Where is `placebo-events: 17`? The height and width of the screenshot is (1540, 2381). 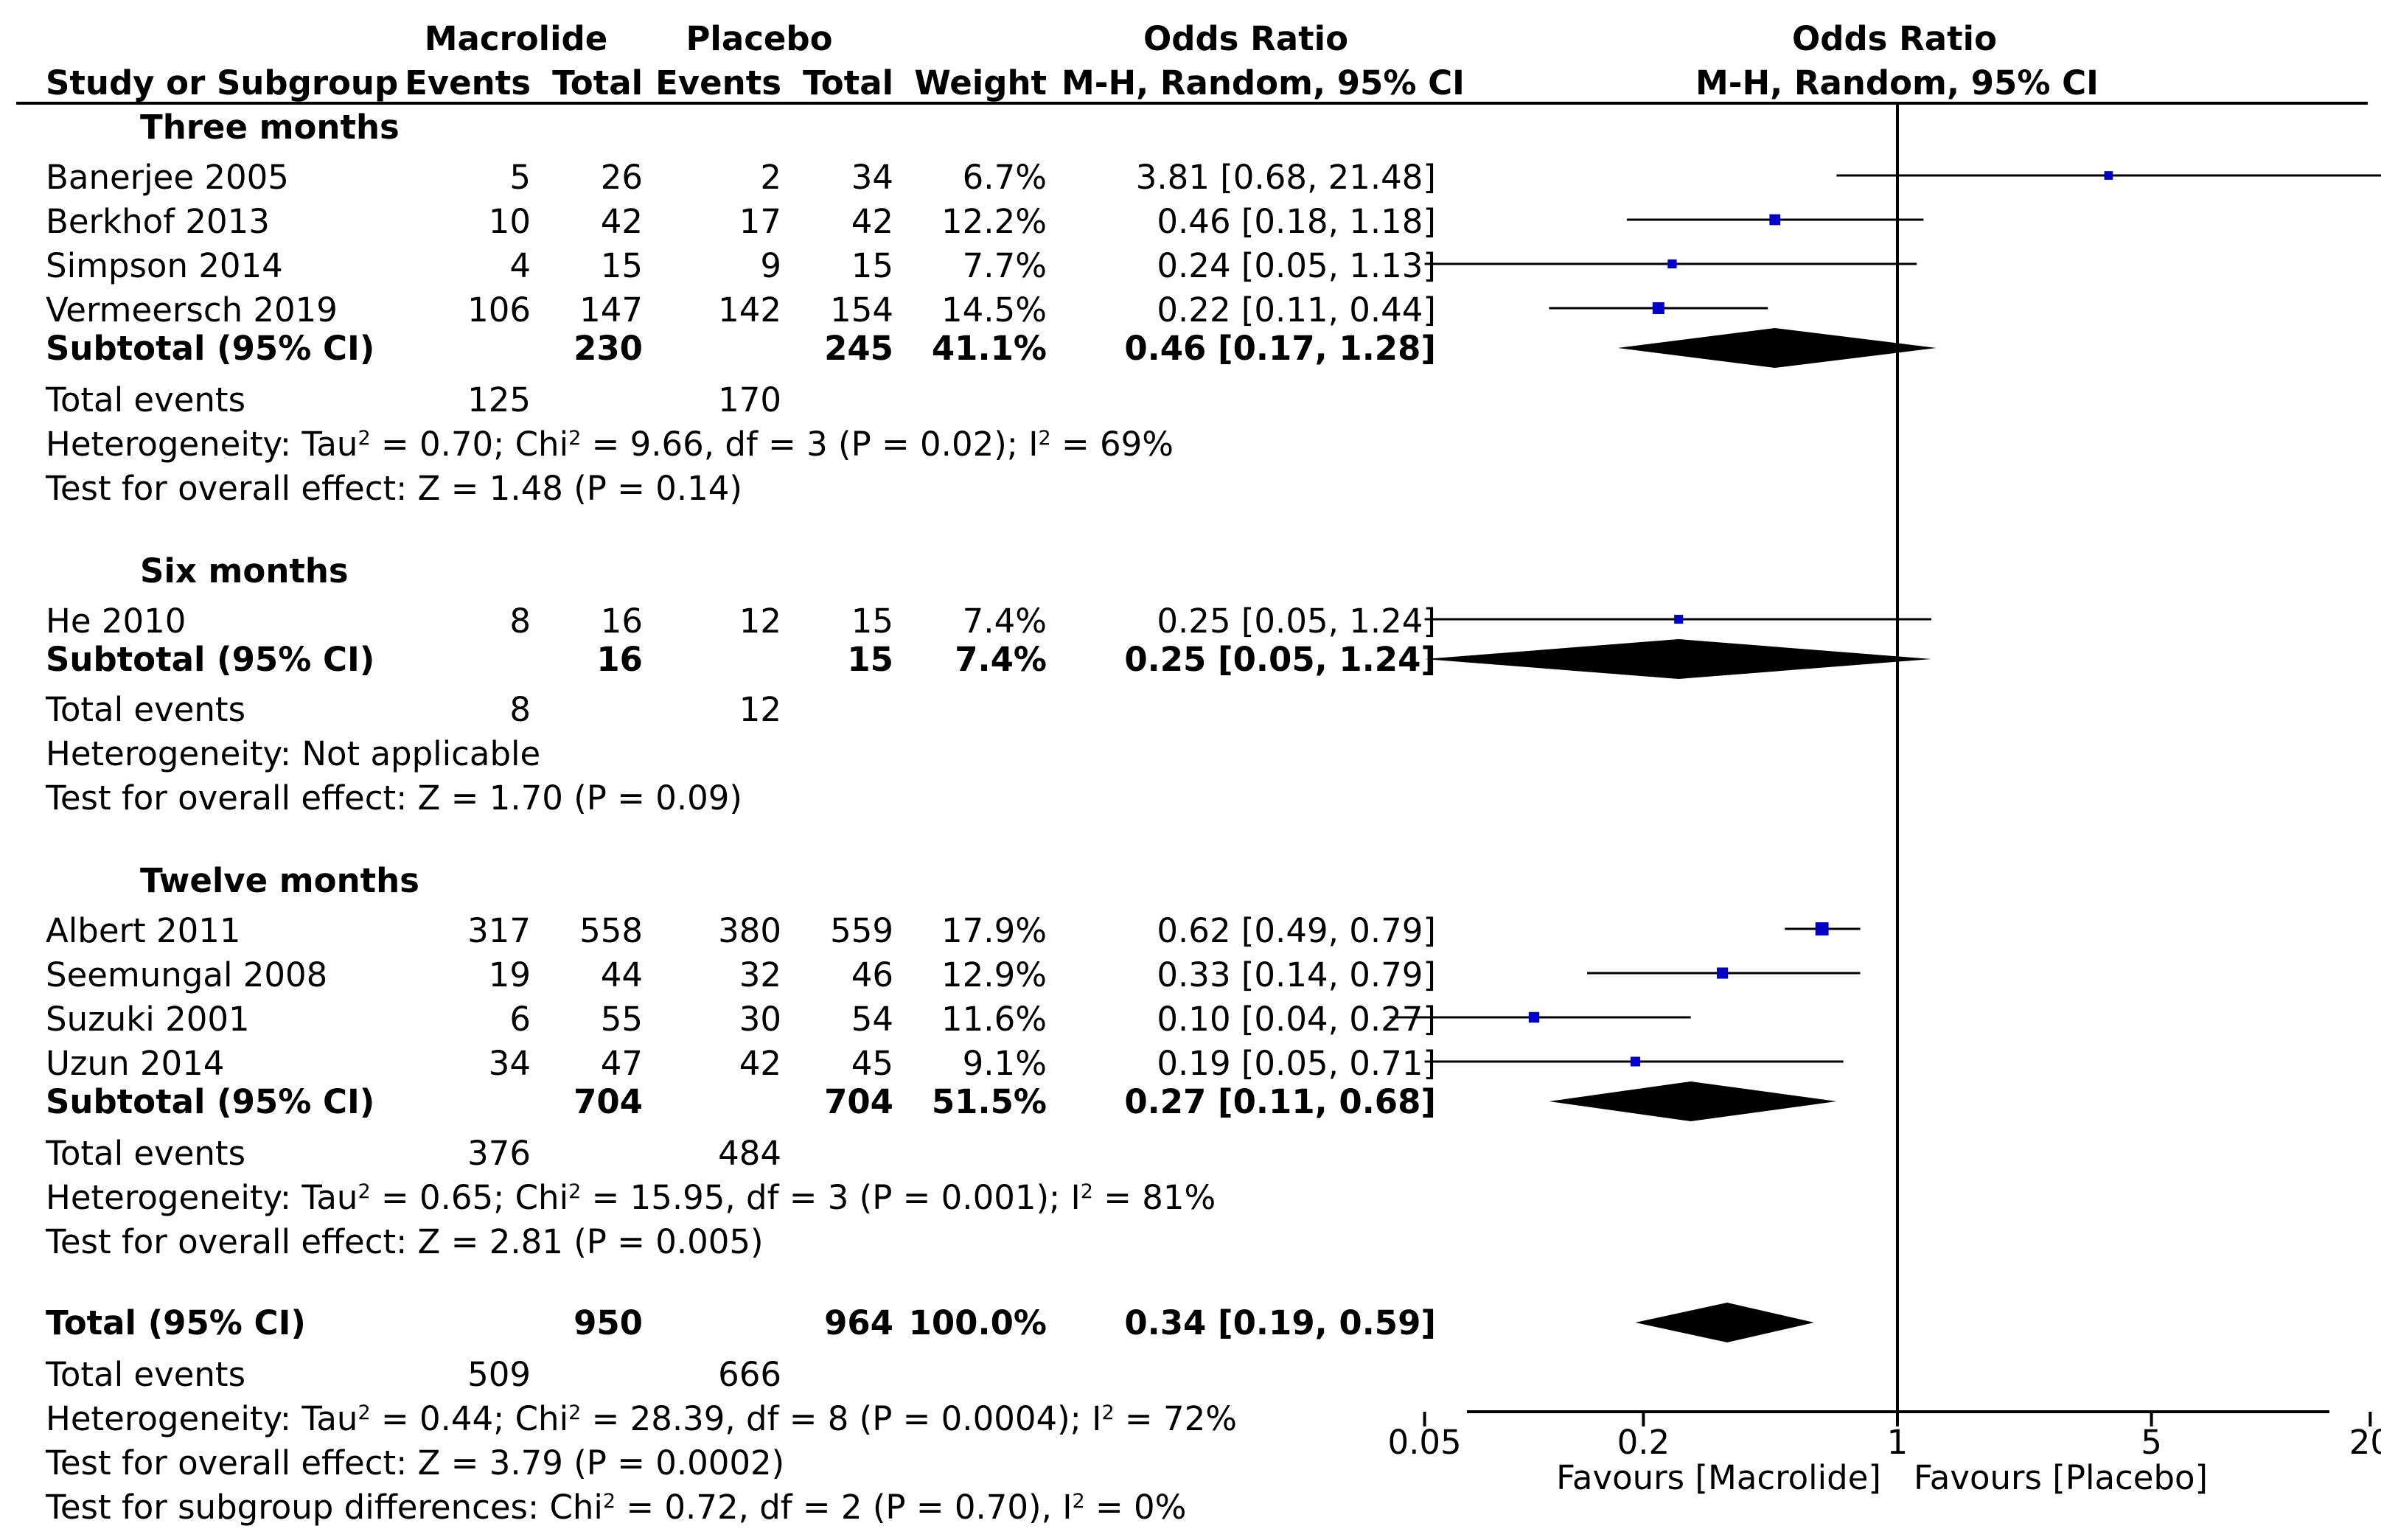 placebo-events: 17 is located at coordinates (760, 221).